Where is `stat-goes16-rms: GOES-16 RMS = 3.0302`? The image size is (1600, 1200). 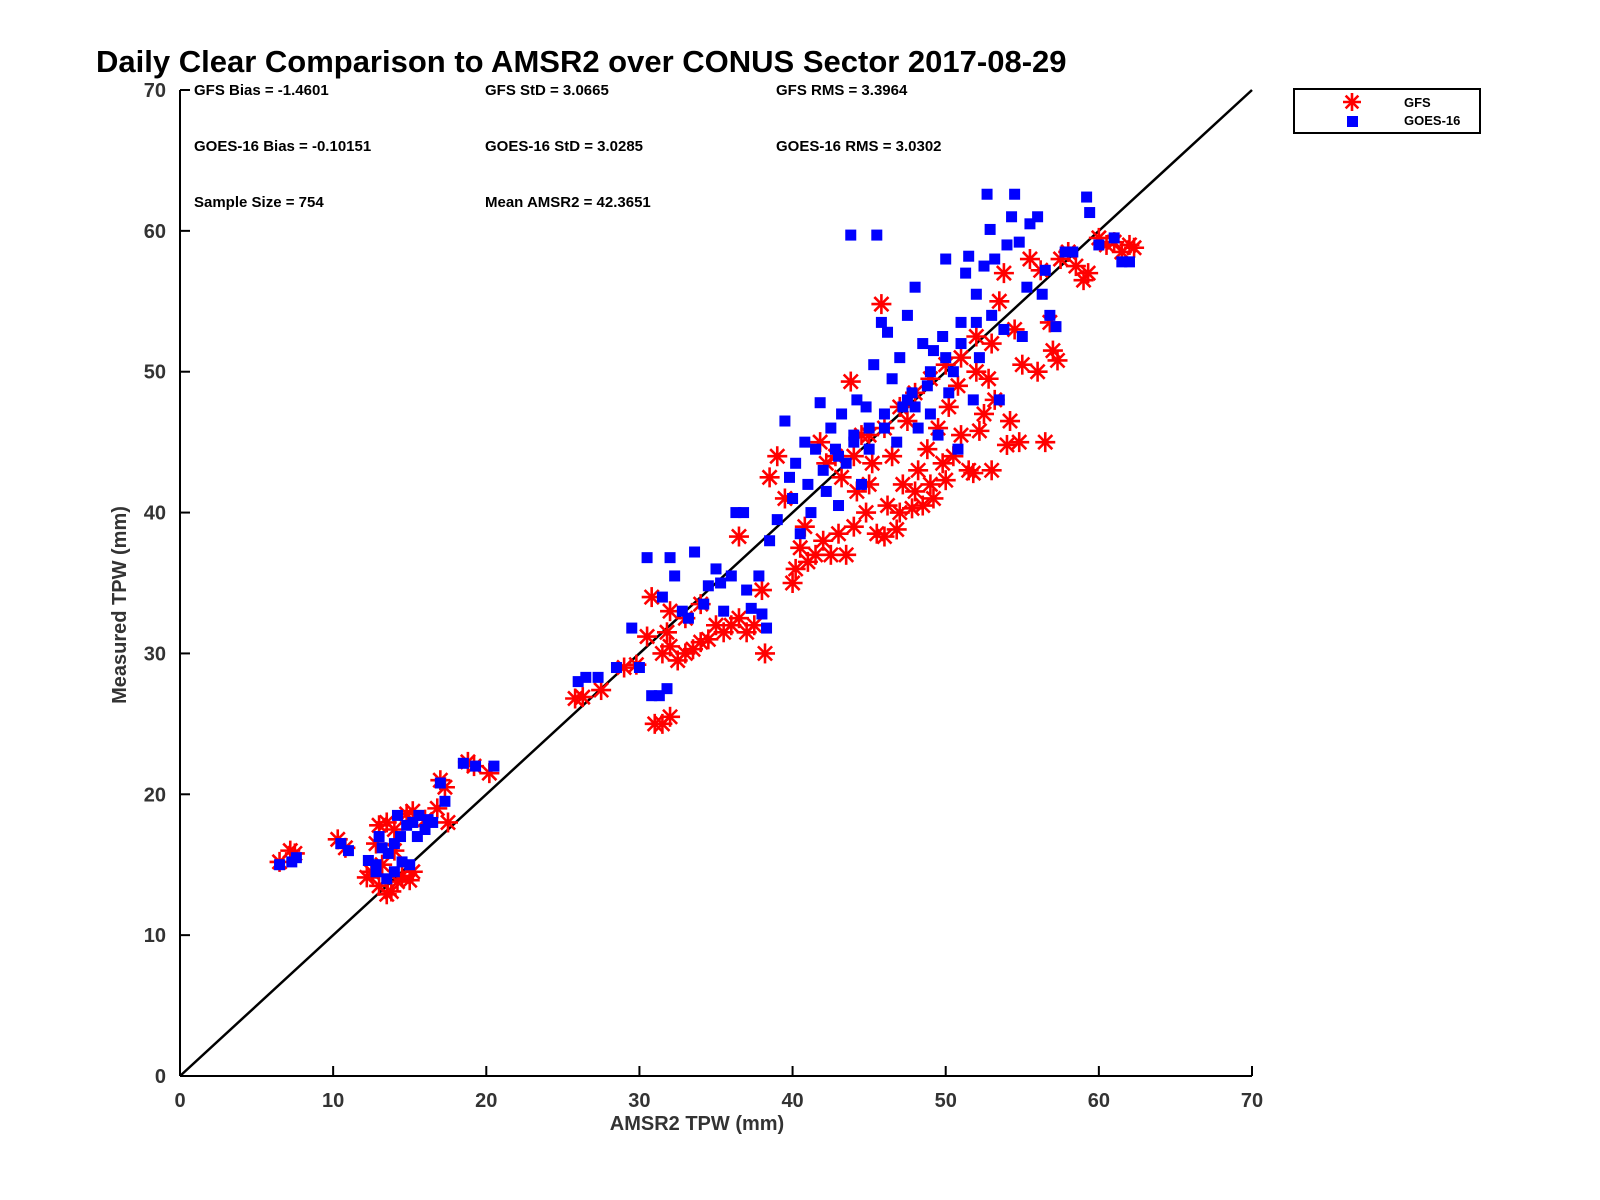
stat-goes16-rms: GOES-16 RMS = 3.0302 is located at coordinates (859, 146).